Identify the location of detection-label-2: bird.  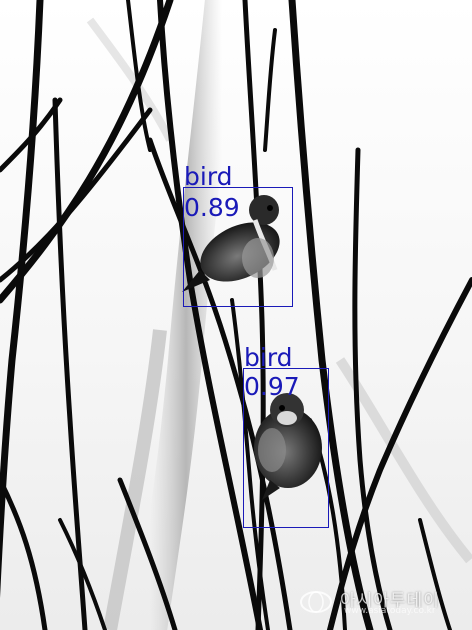
(268, 357).